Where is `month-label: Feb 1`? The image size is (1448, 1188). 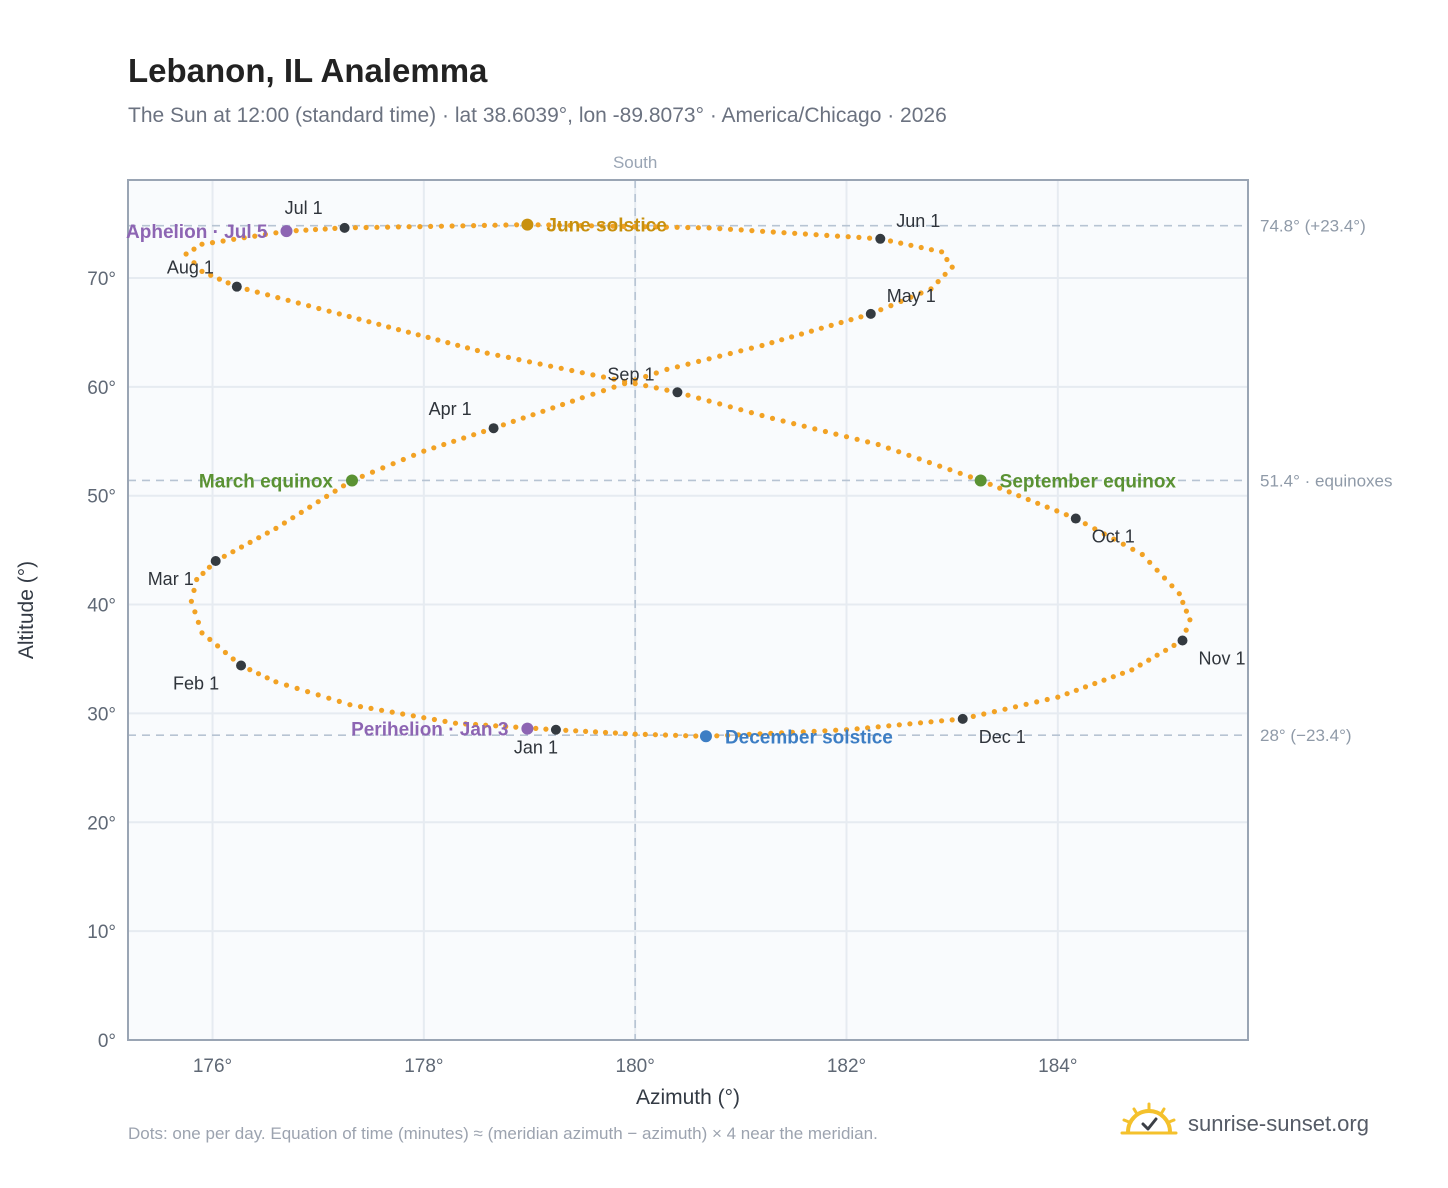
month-label: Feb 1 is located at coordinates (196, 684).